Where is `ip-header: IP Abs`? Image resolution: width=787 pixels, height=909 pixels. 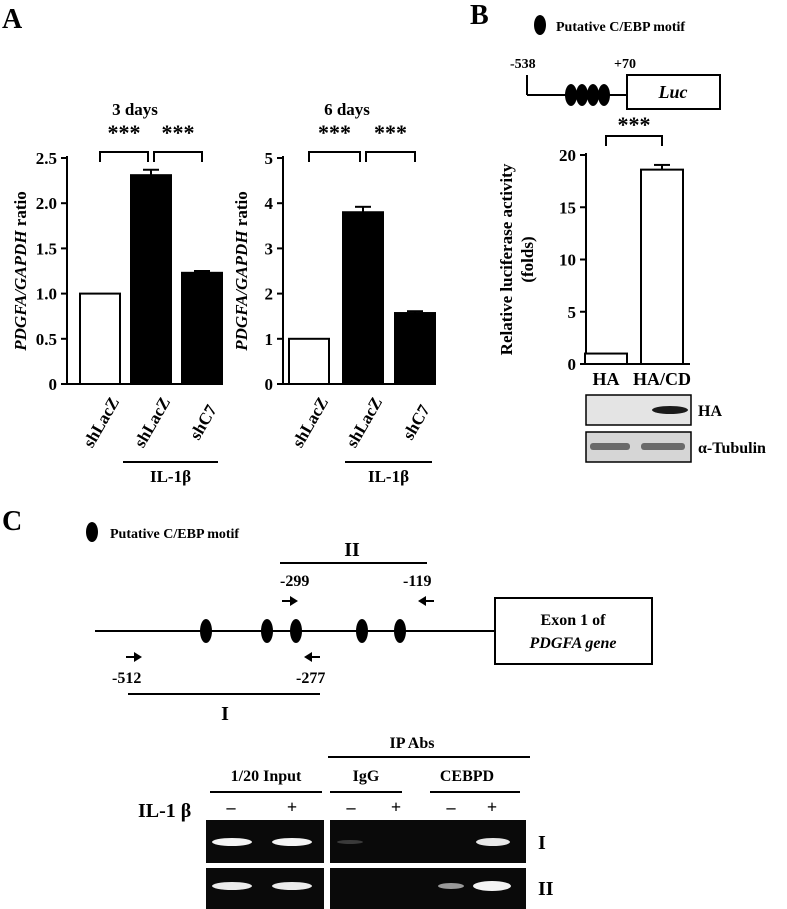
ip-header: IP Abs is located at coordinates (412, 743).